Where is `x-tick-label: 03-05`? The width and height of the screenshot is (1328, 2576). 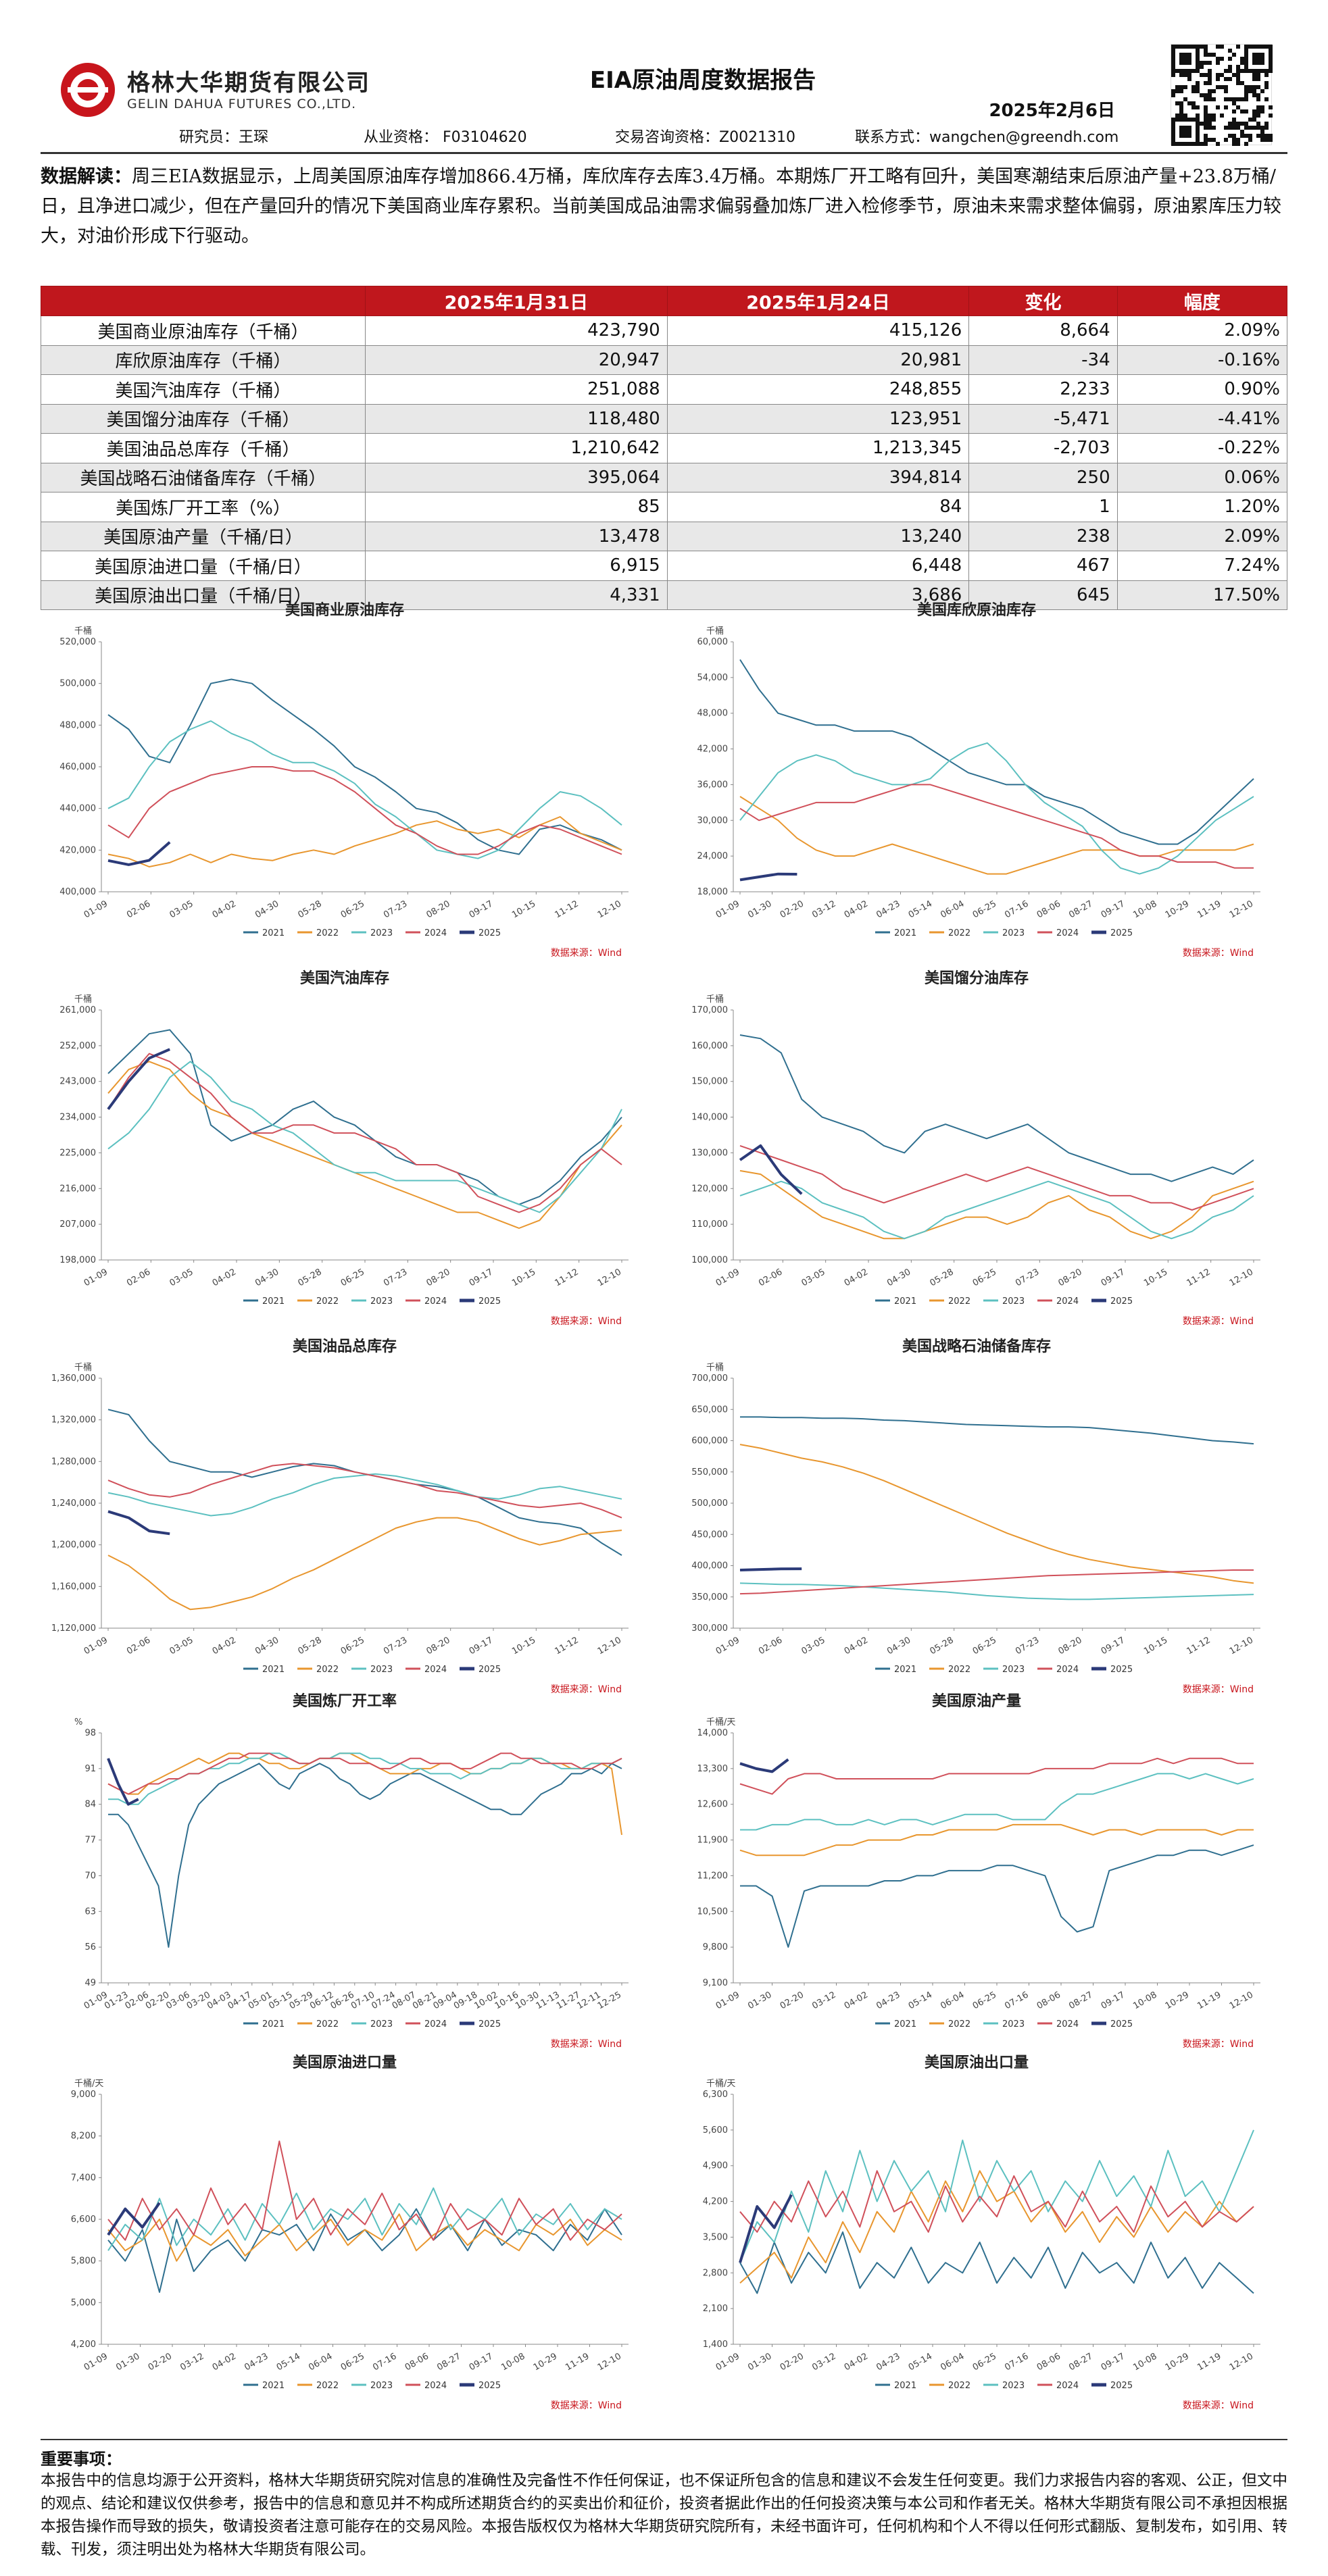
x-tick-label: 03-05 is located at coordinates (182, 1646).